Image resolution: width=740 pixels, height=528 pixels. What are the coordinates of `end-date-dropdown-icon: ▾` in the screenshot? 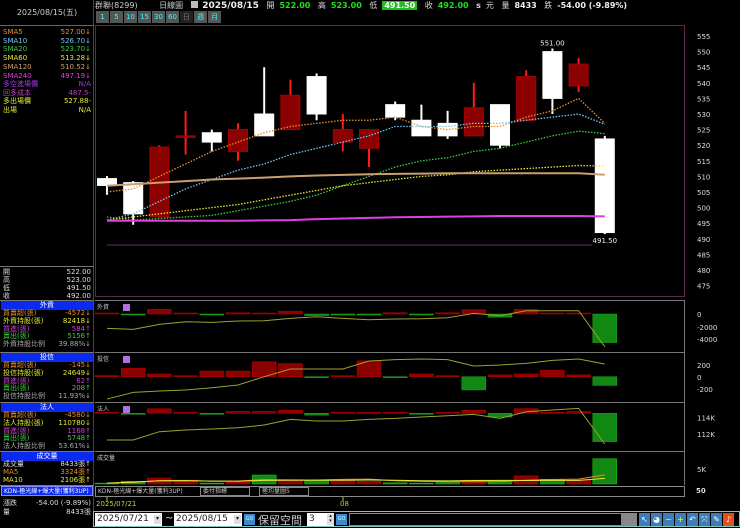 It's located at (237, 519).